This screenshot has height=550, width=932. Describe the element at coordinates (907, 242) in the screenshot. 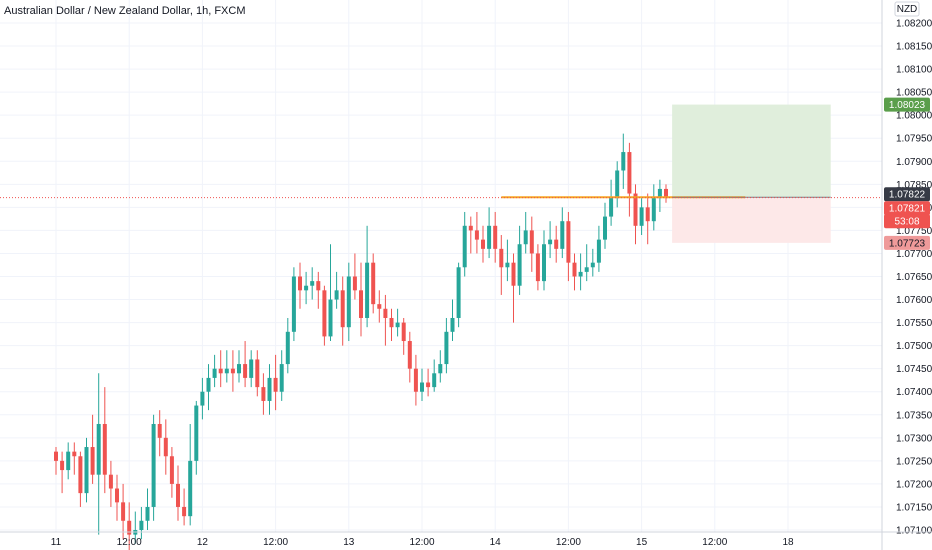

I see `stop-badge: 1.07723` at that location.